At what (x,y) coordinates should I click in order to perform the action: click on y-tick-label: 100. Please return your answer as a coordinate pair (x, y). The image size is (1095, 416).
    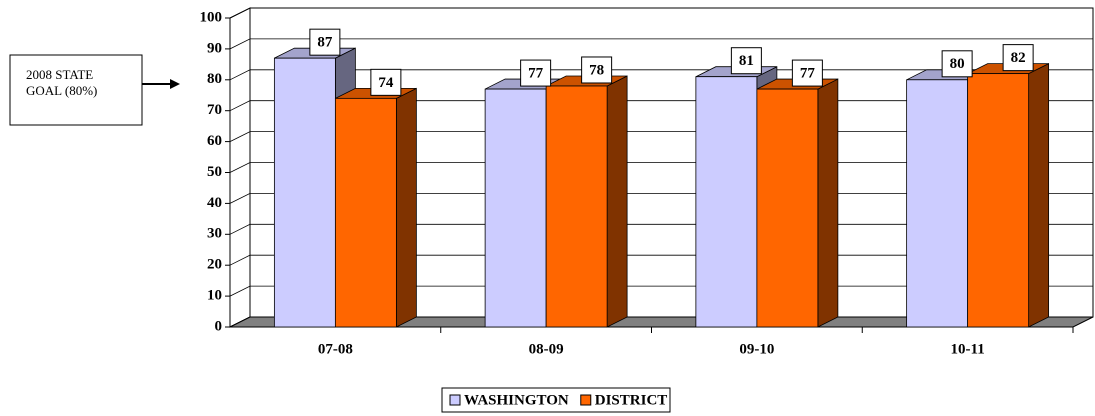
    Looking at the image, I should click on (211, 17).